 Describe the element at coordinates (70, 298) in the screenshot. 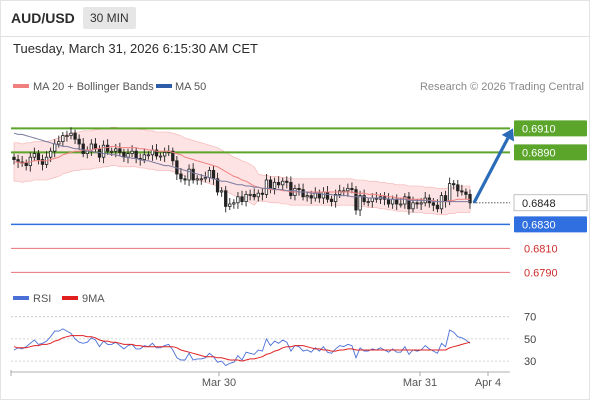

I see `rsi-ma-legend-swatch` at that location.